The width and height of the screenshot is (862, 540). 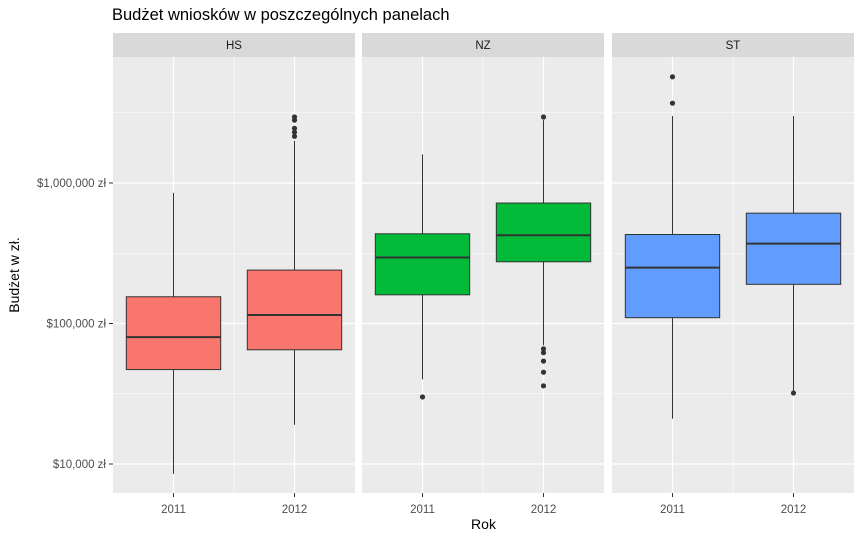 I want to click on y-axis-title: Budżet w zł., so click(x=14, y=274).